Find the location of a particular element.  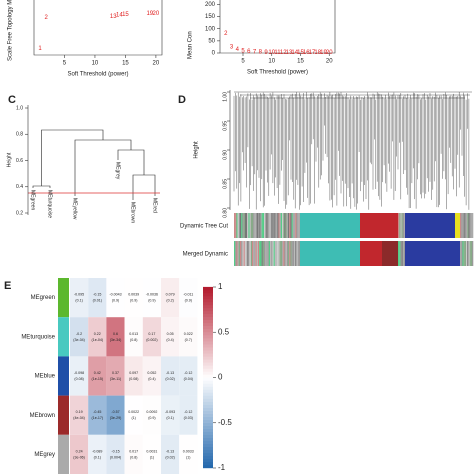

cell-pvalue: (0.004) is located at coordinates (115, 457).